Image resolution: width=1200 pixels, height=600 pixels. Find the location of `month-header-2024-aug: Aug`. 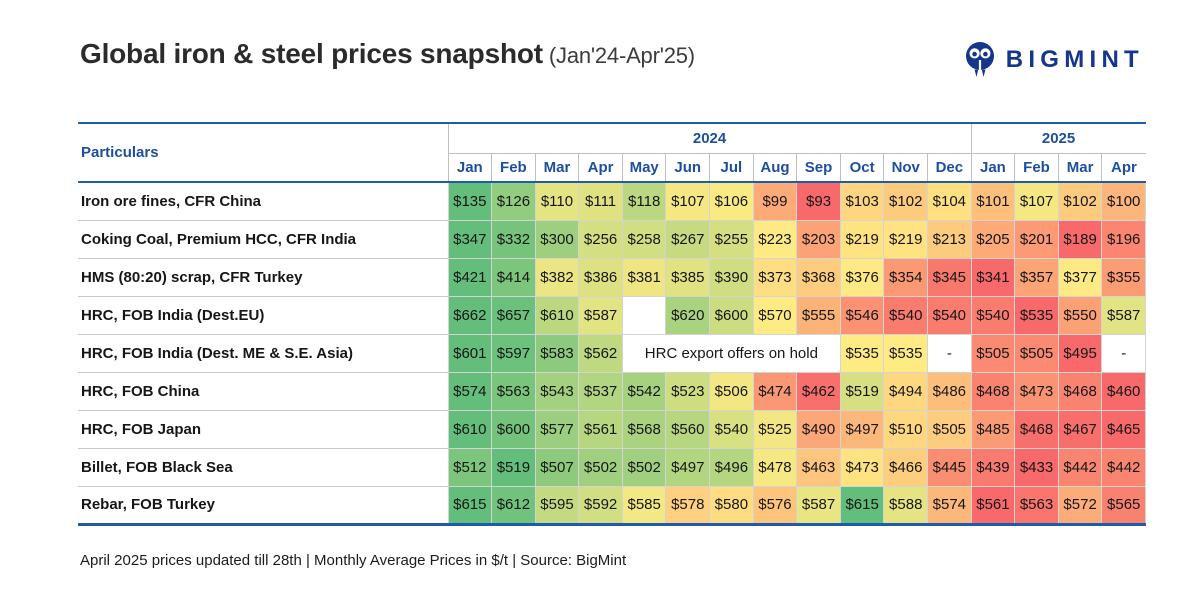

month-header-2024-aug: Aug is located at coordinates (774, 168).